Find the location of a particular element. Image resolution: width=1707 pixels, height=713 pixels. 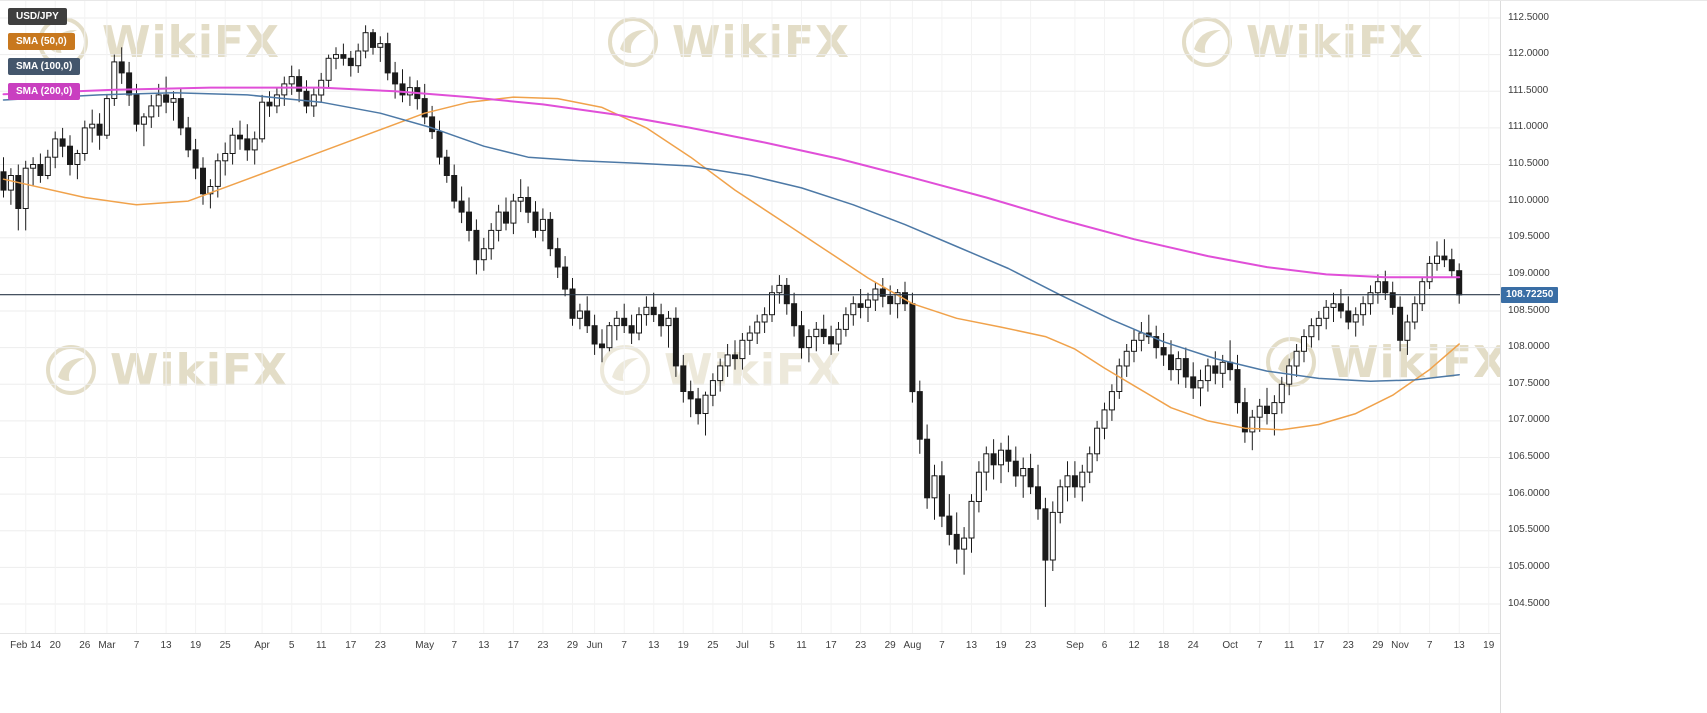

time-axis-label: 26 is located at coordinates (85, 645).